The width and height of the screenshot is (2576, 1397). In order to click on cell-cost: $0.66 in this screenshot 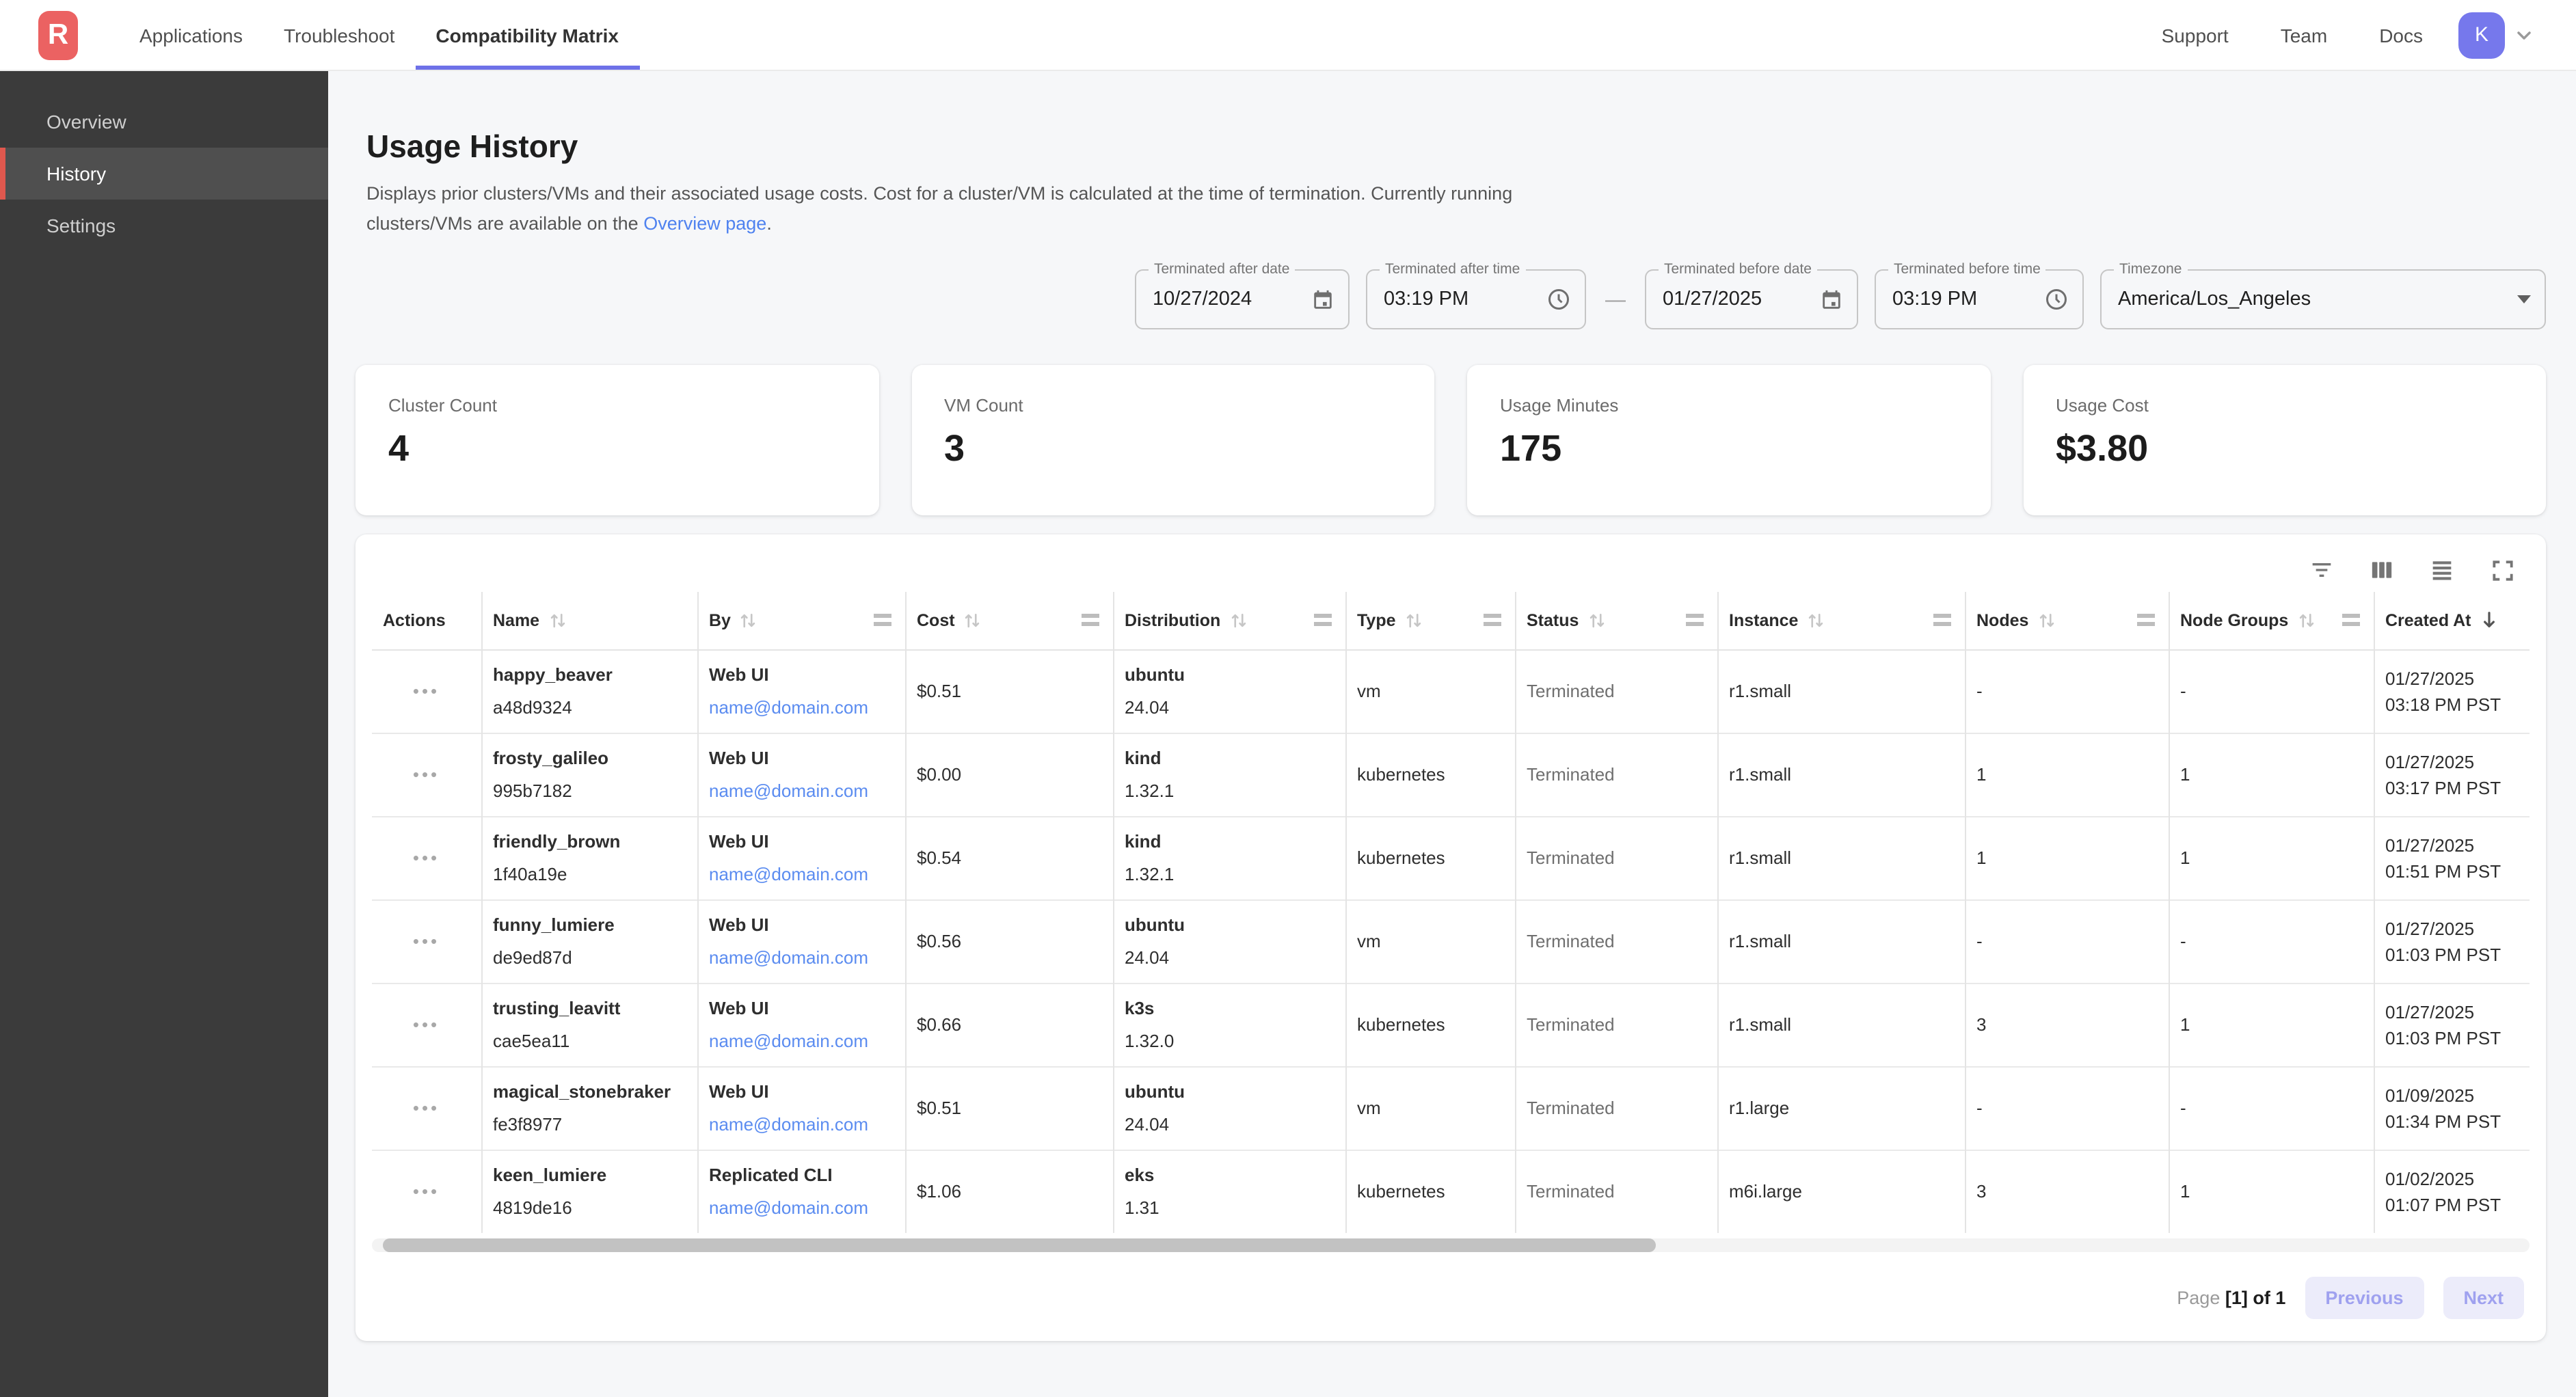, I will do `click(1008, 1024)`.